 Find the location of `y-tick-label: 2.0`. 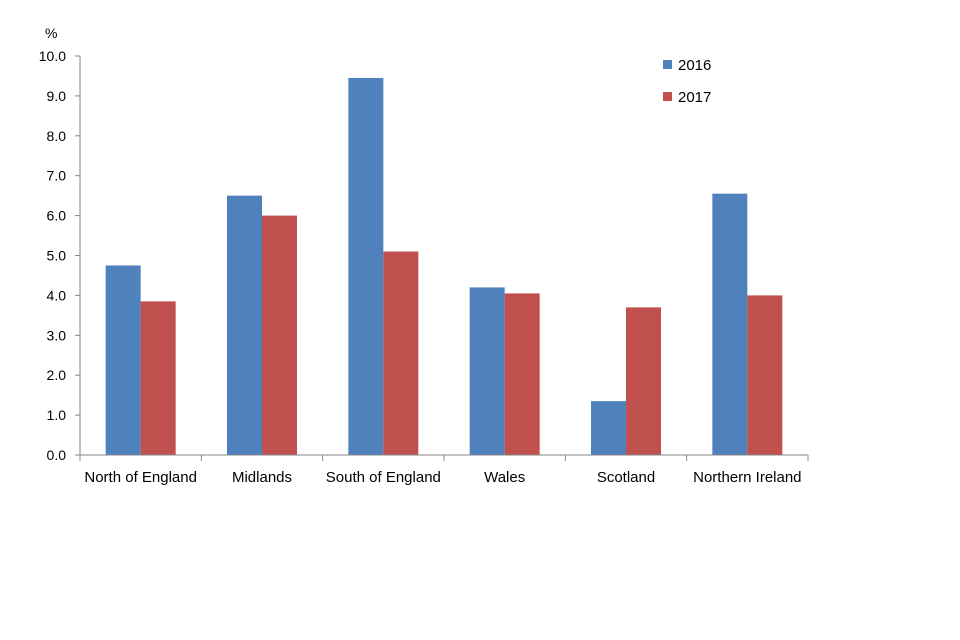

y-tick-label: 2.0 is located at coordinates (57, 375).